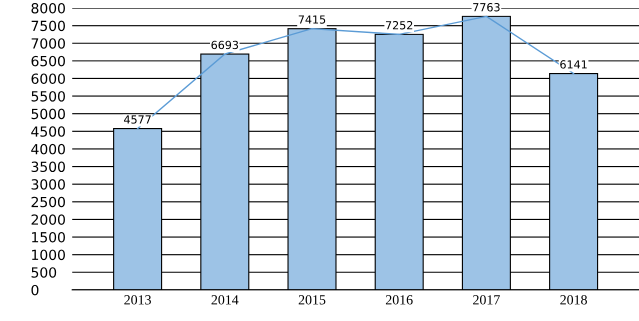 This screenshot has height=321, width=639. What do you see at coordinates (48, 61) in the screenshot?
I see `y-tick-label: 6500` at bounding box center [48, 61].